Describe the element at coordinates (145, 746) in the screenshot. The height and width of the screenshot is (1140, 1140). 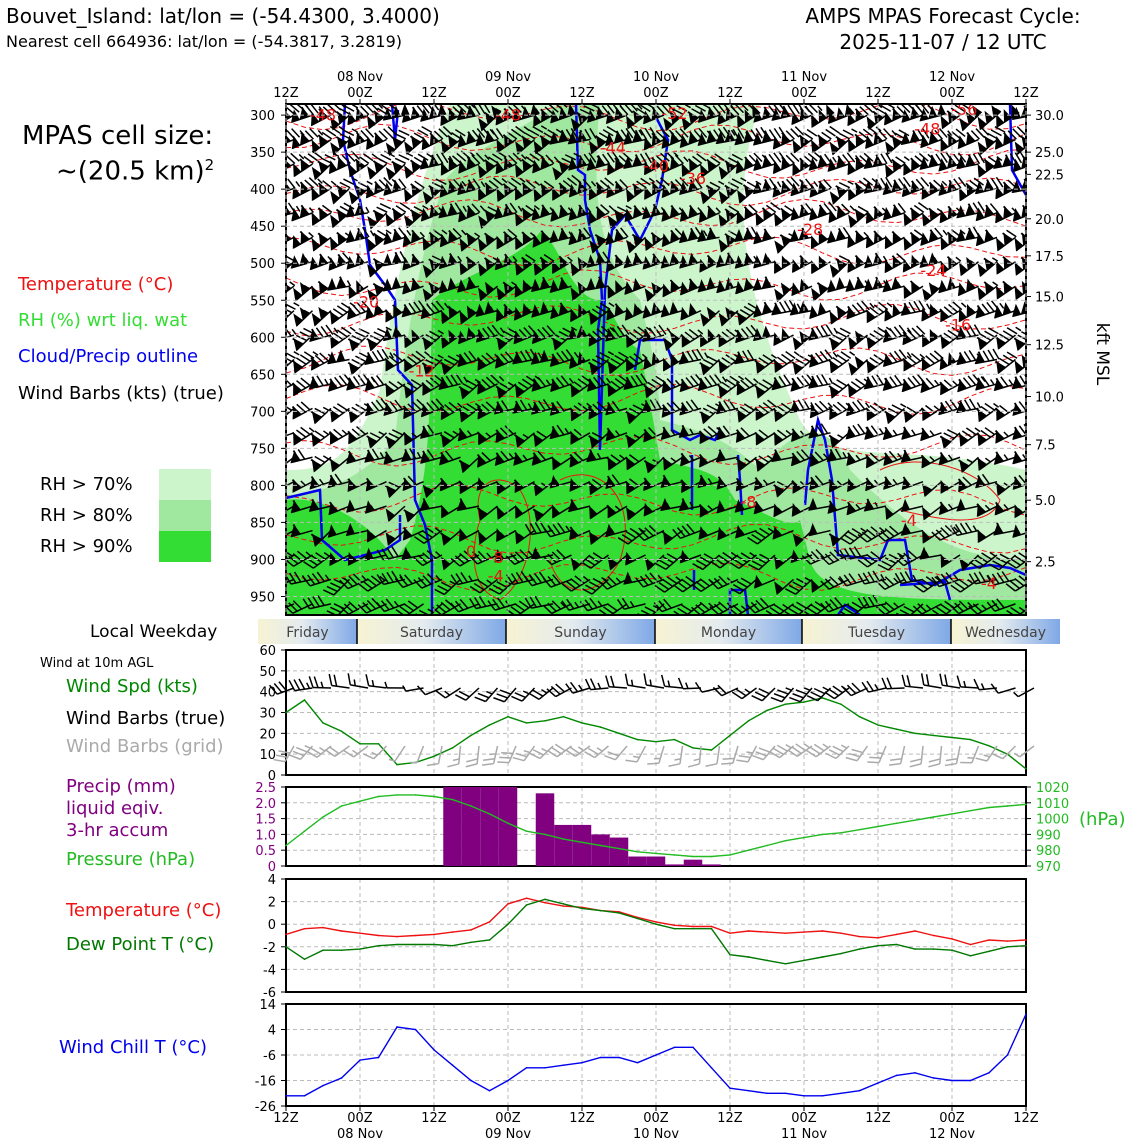
I see `wind-barbs-grid-title: Wind Barbs (grid)` at that location.